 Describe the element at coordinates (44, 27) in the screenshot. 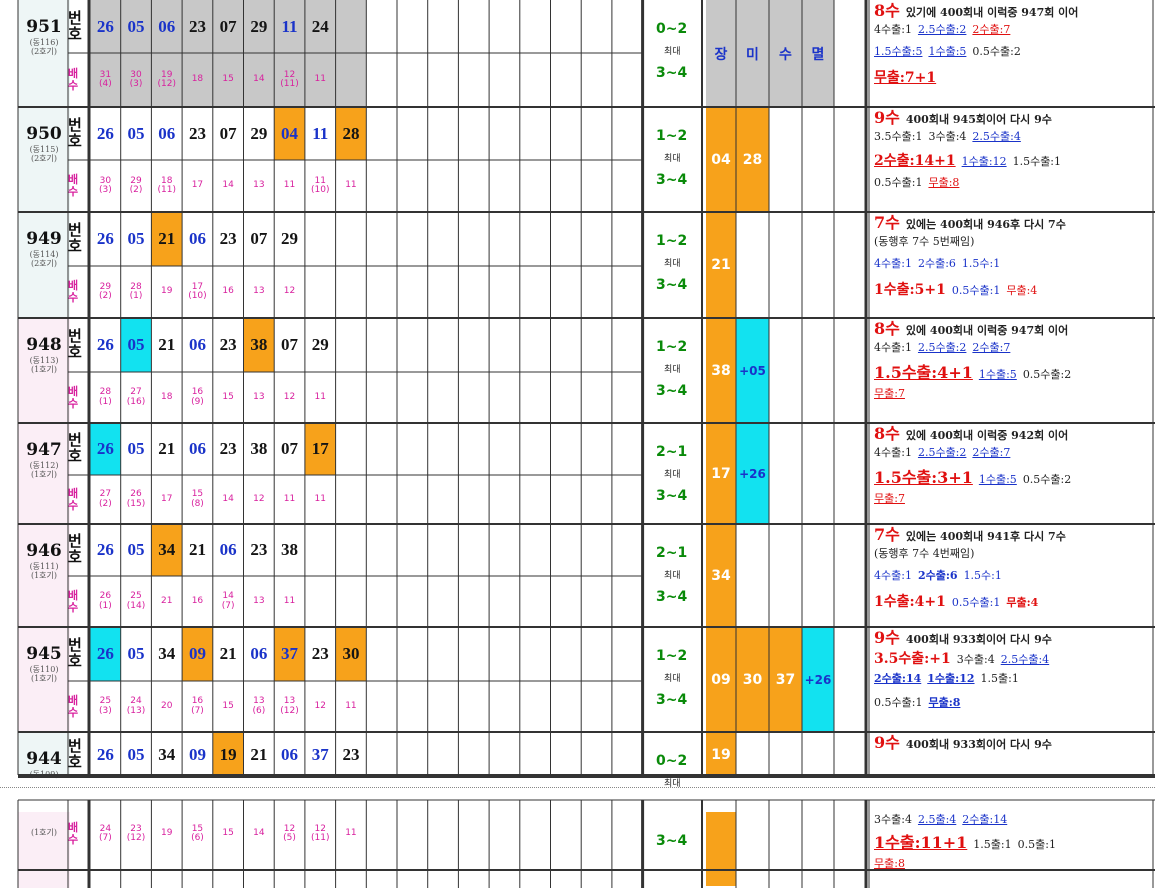

I see `row-id-number: 951` at that location.